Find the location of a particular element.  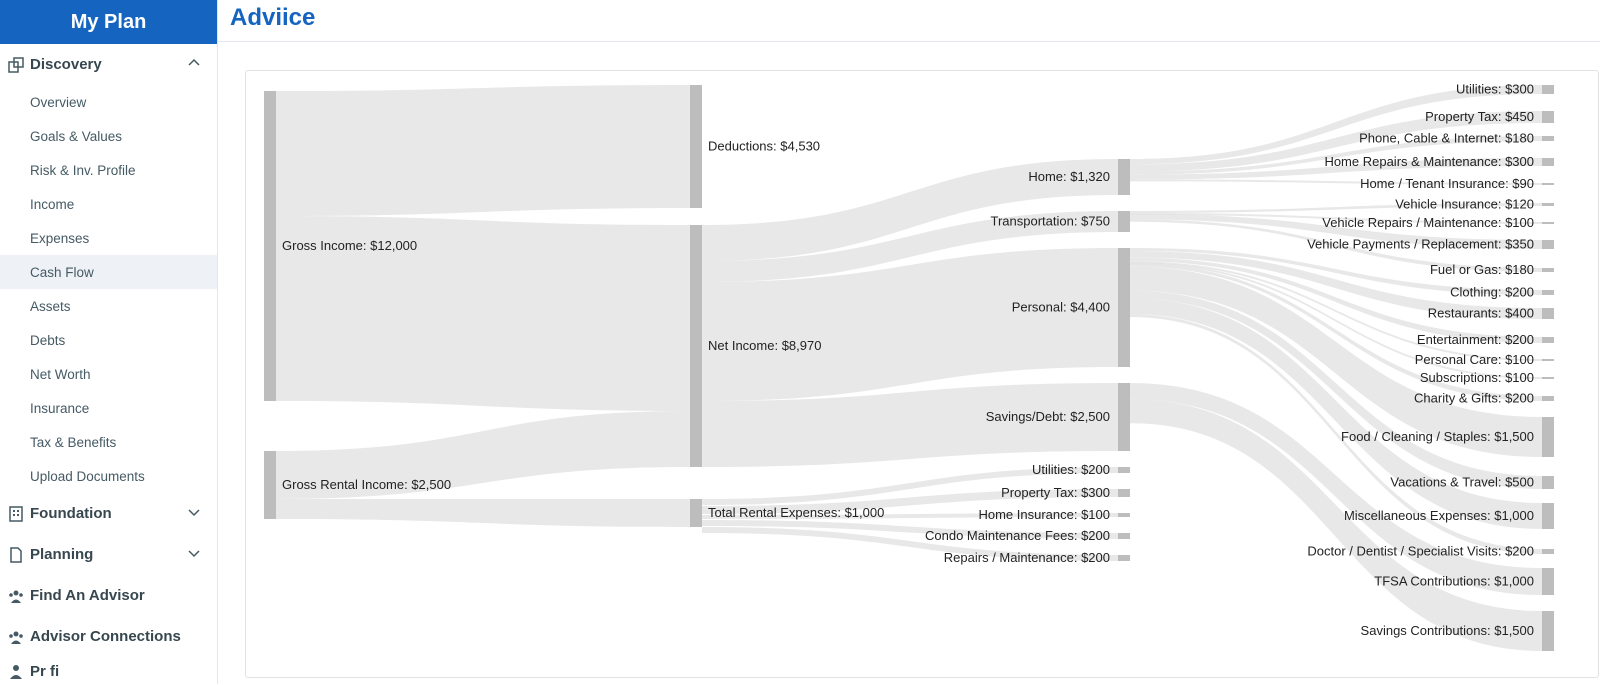

sidebar-item-debts: Debts is located at coordinates (48, 340).